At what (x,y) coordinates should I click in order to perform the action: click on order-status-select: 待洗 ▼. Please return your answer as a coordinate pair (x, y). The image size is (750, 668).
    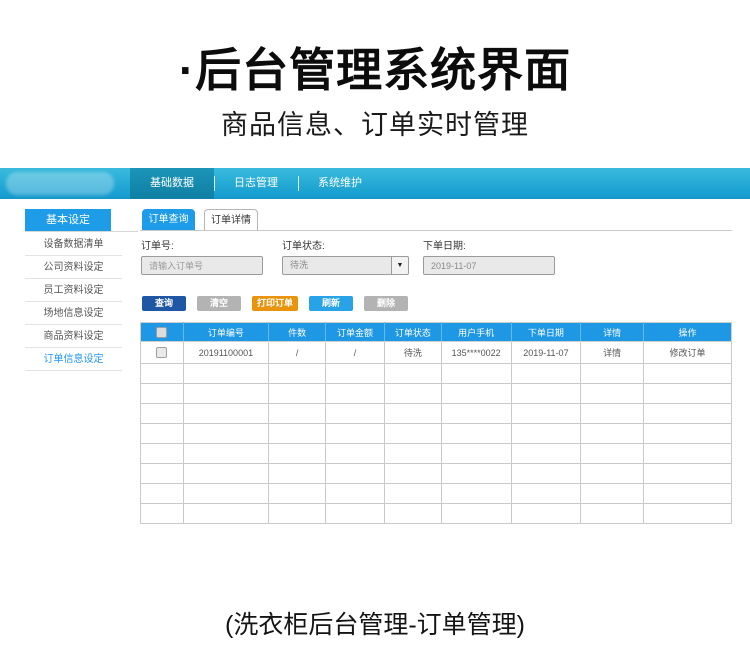
    Looking at the image, I should click on (345, 265).